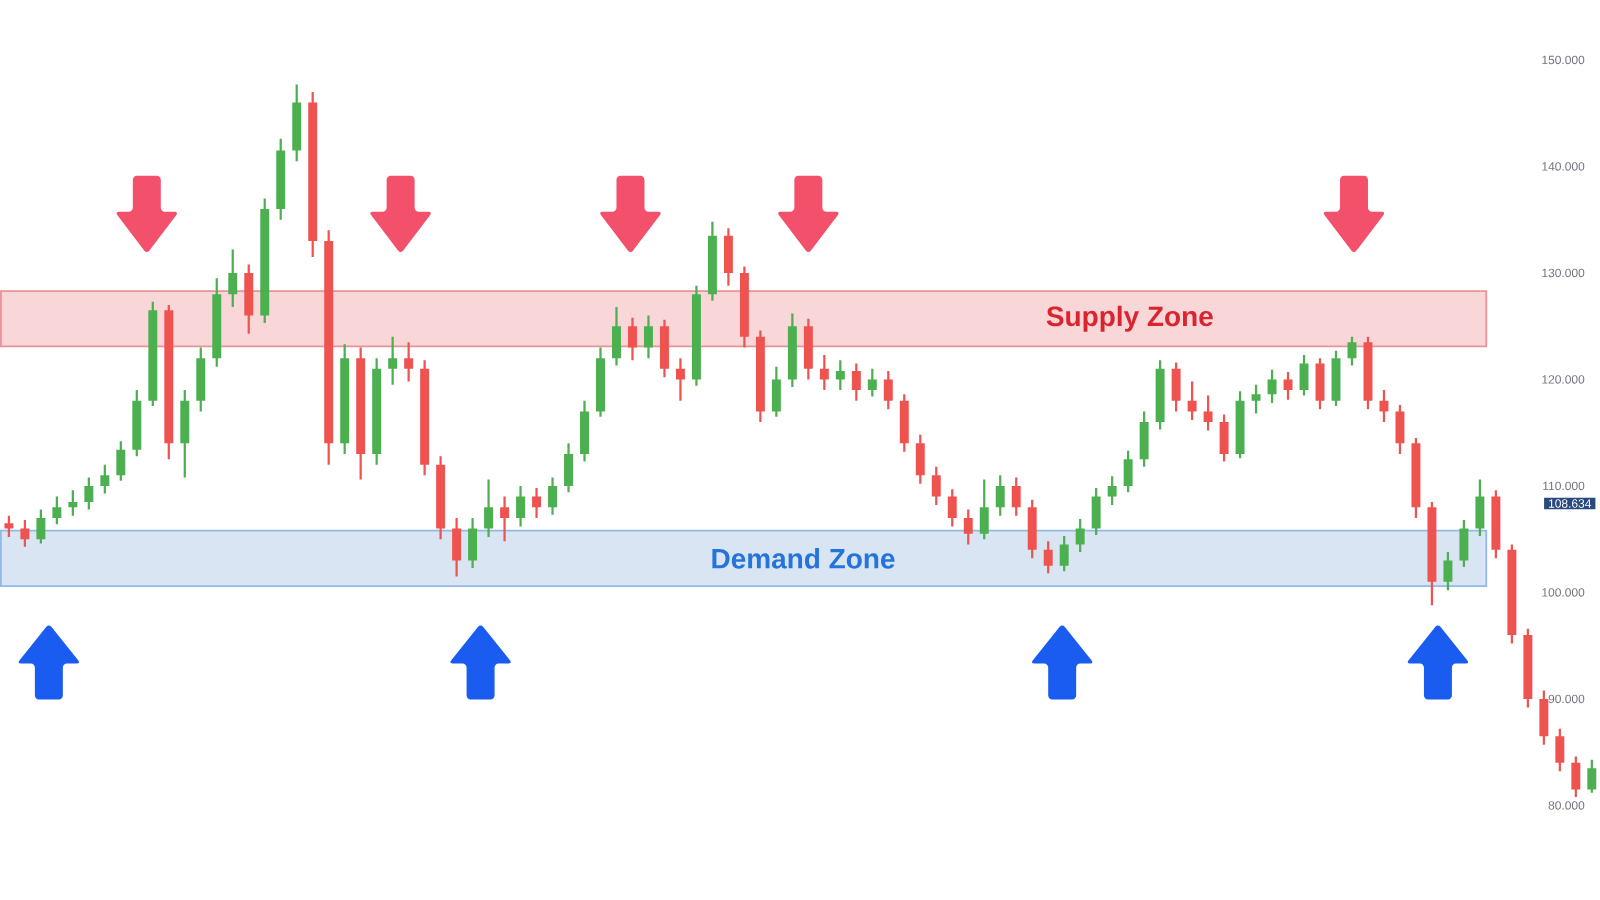 This screenshot has height=900, width=1600. I want to click on band-label: Demand Zone, so click(803, 558).